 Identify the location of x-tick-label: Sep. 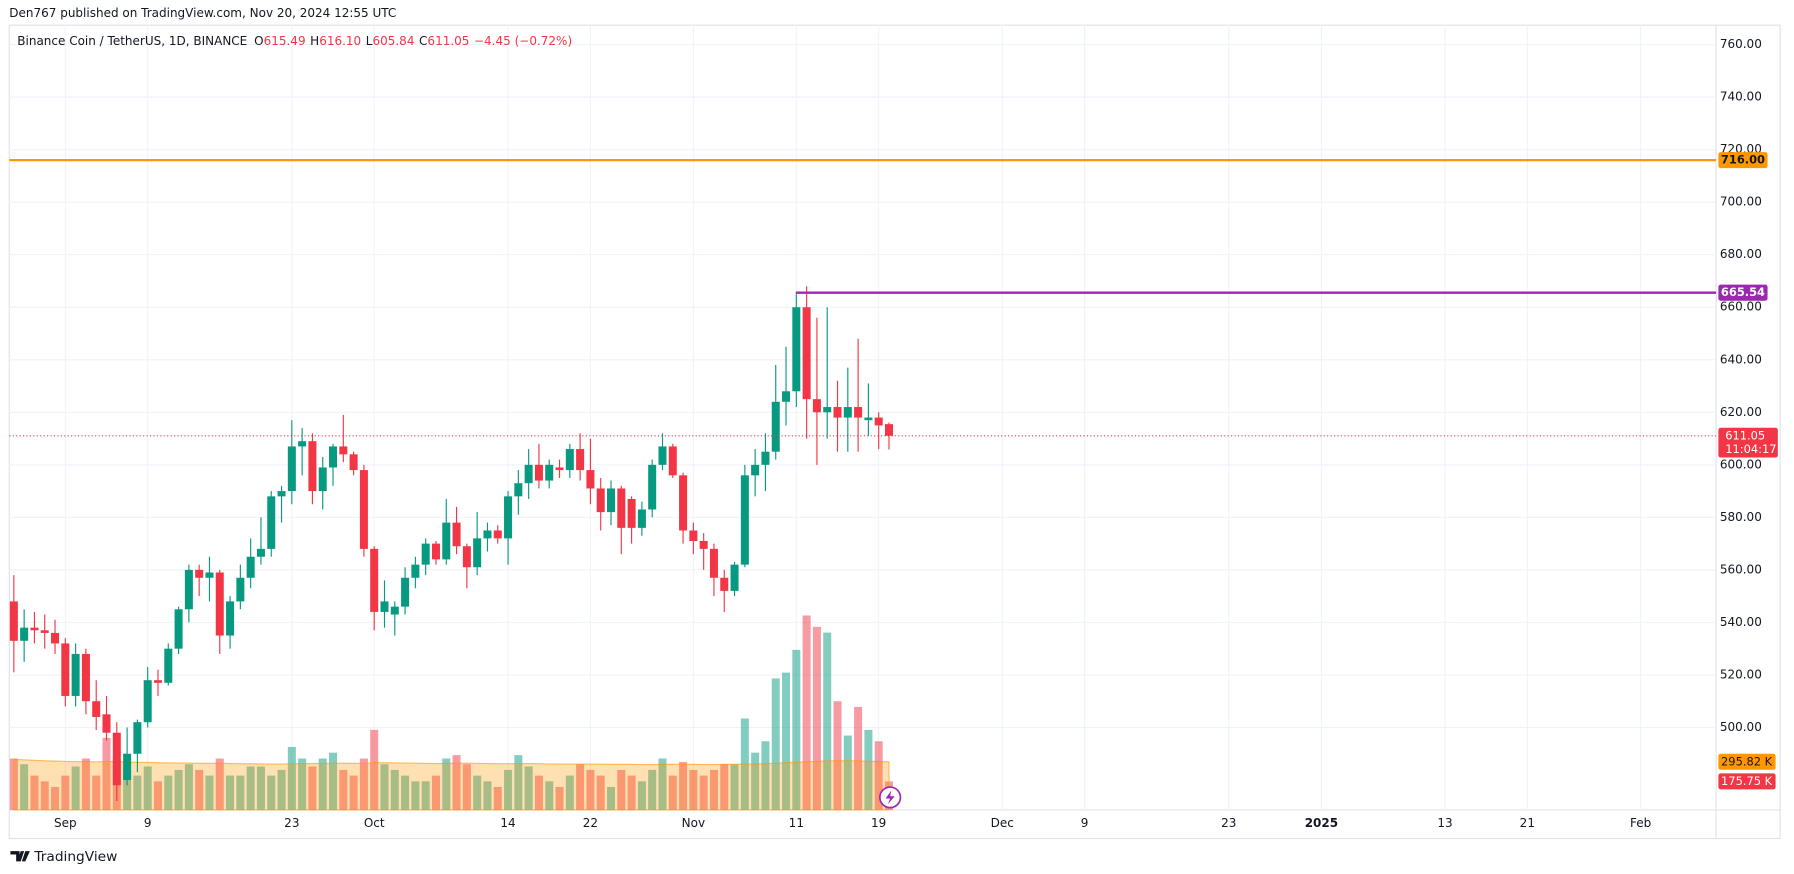
(65, 823).